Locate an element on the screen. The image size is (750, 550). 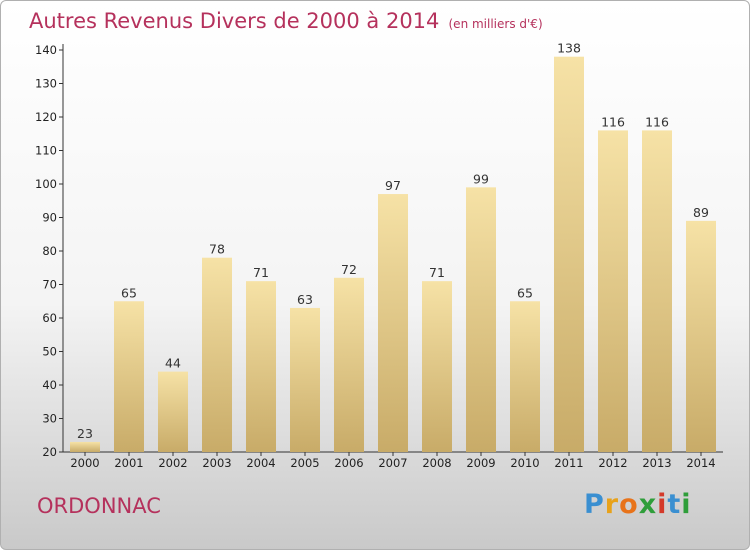
logo-letter: t is located at coordinates (674, 504).